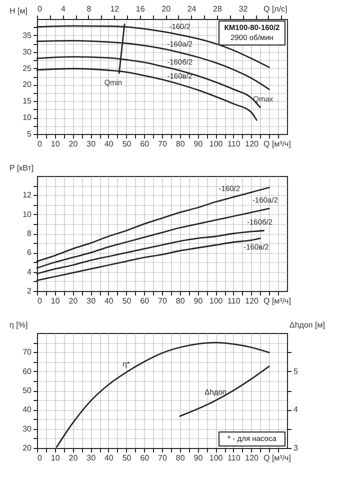 This screenshot has height=500, width=354. Describe the element at coordinates (217, 9) in the screenshot. I see `x2-tick-label: 28` at that location.